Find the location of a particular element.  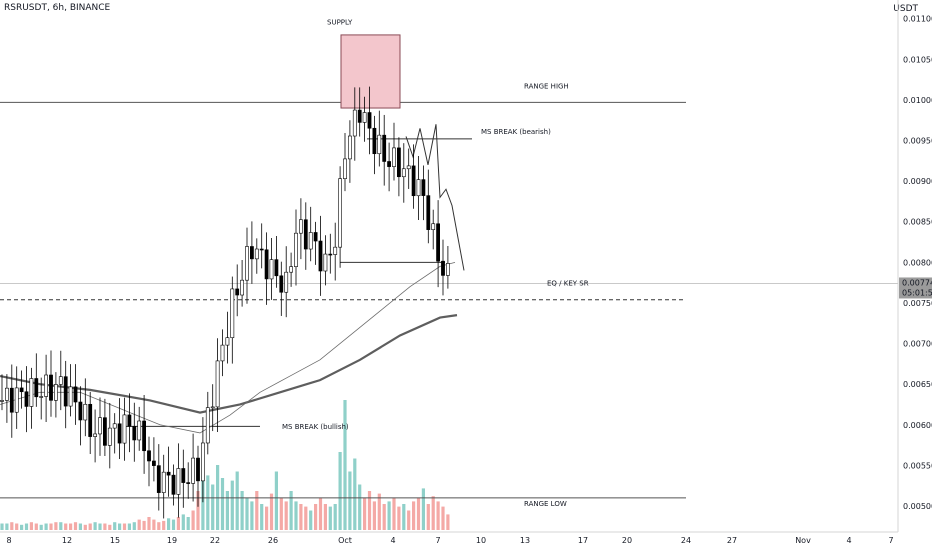

x-tick-label: Oct is located at coordinates (345, 540).